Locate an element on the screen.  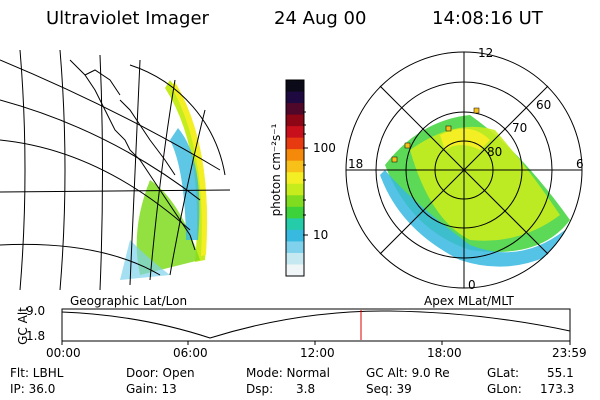
timeline-xtick-1200: 12:00 is located at coordinates (317, 353).